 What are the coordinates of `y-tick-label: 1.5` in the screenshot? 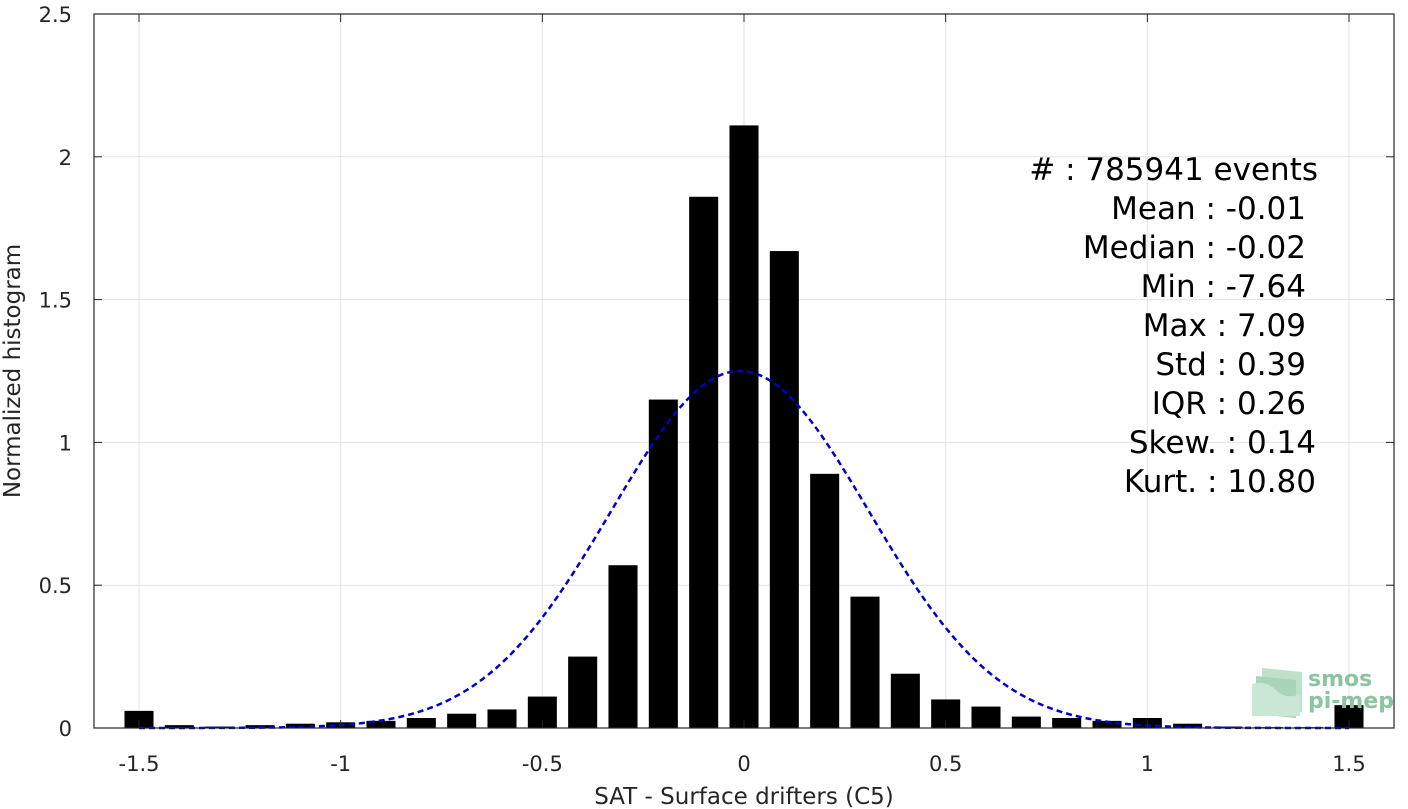 It's located at (55, 301).